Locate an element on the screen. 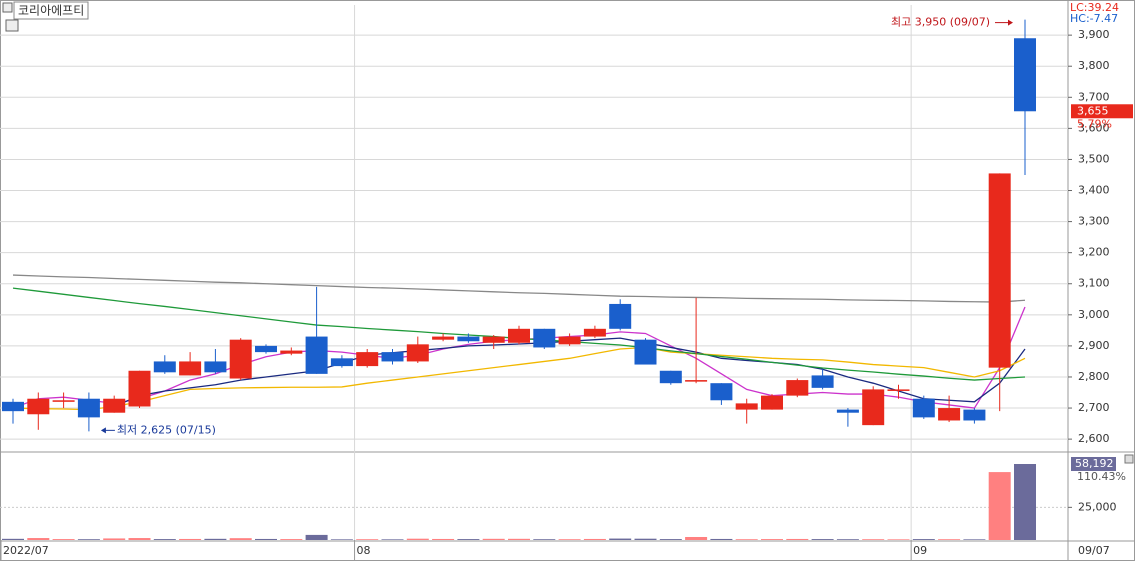  low-arrow-head is located at coordinates (103, 430).